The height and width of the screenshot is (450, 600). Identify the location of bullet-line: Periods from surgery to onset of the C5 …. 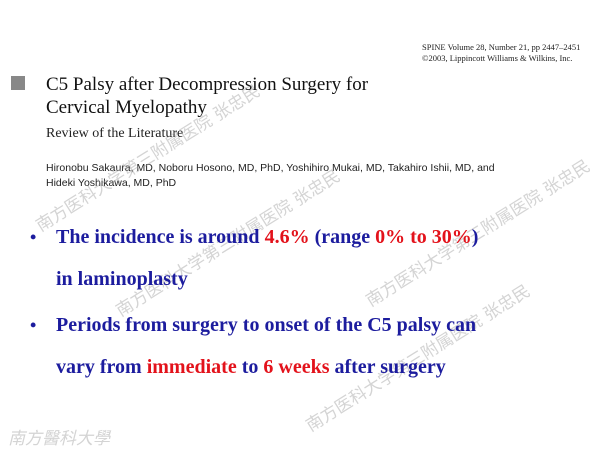
(266, 325).